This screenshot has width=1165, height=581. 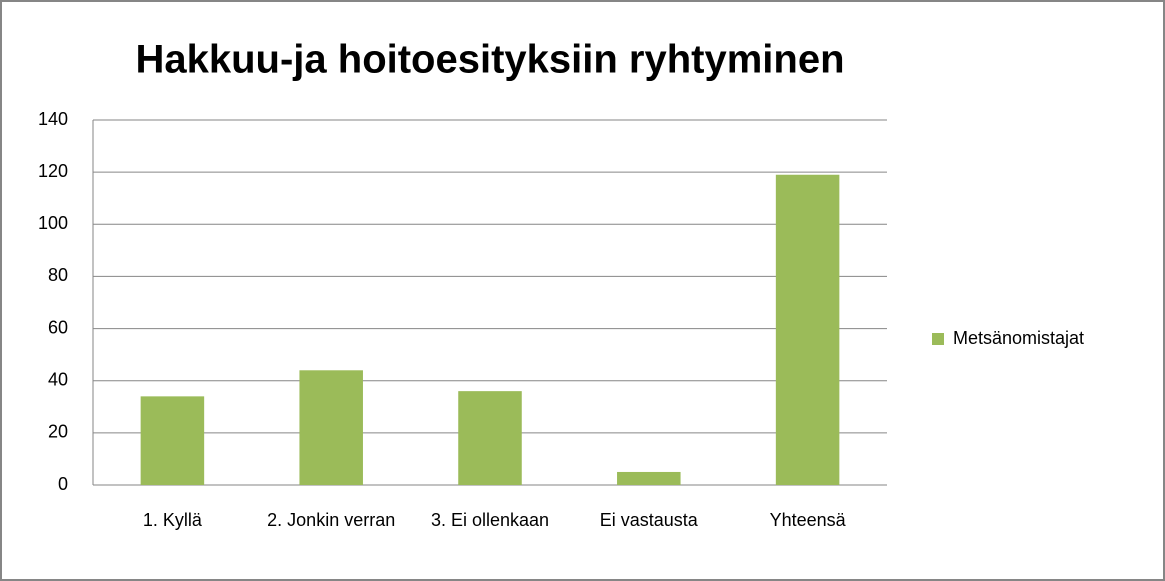 What do you see at coordinates (331, 520) in the screenshot?
I see `x-tick-label: 2. Jonkin verran` at bounding box center [331, 520].